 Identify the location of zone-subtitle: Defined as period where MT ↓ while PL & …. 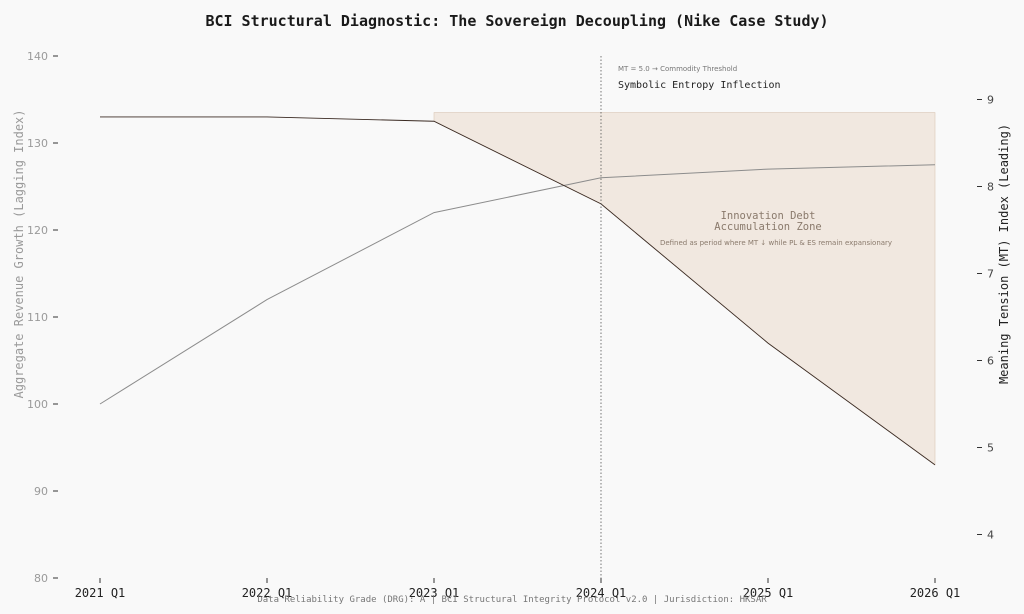
(776, 243).